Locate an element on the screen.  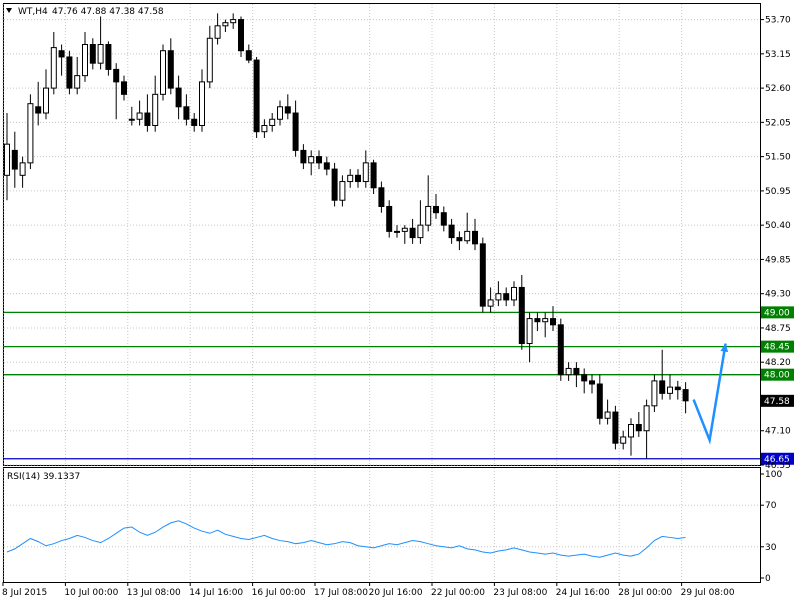
rsi-series is located at coordinates (346, 539).